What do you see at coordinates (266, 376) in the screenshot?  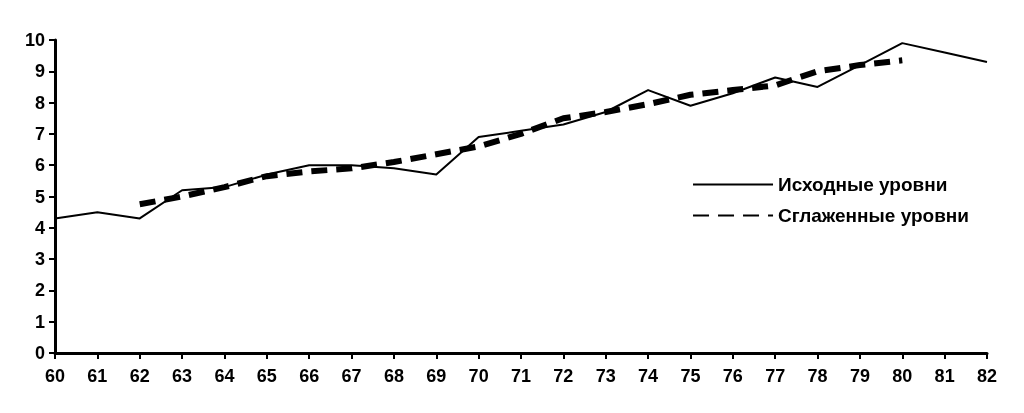 I see `x-tick-label: 65` at bounding box center [266, 376].